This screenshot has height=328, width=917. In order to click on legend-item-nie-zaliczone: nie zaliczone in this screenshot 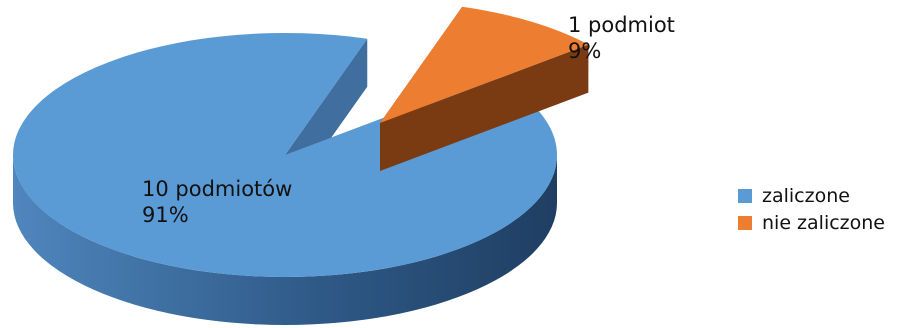, I will do `click(811, 222)`.